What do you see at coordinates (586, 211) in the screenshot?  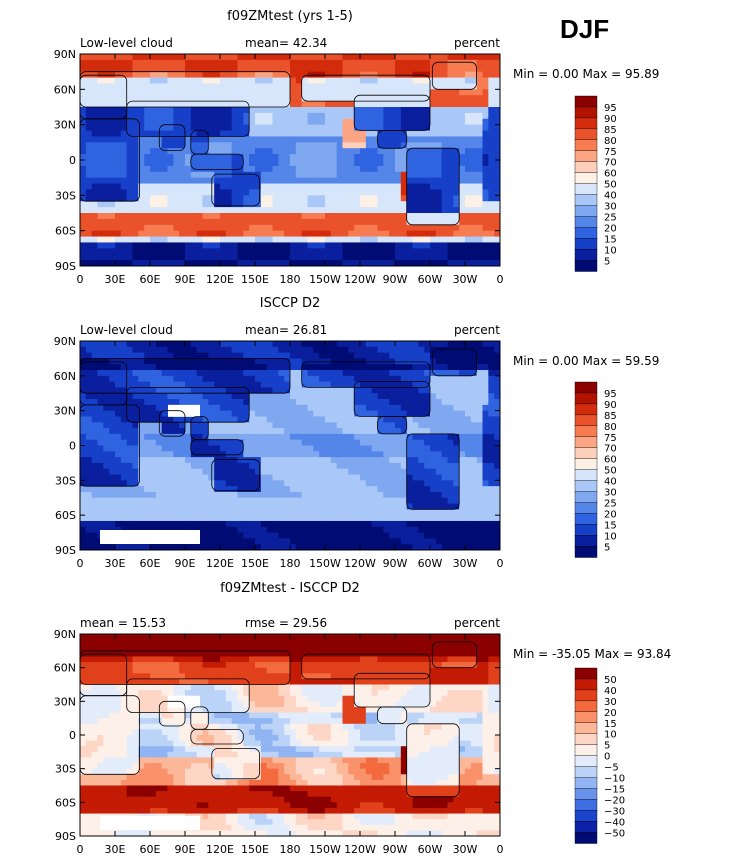 I see `colorbar-swatch` at bounding box center [586, 211].